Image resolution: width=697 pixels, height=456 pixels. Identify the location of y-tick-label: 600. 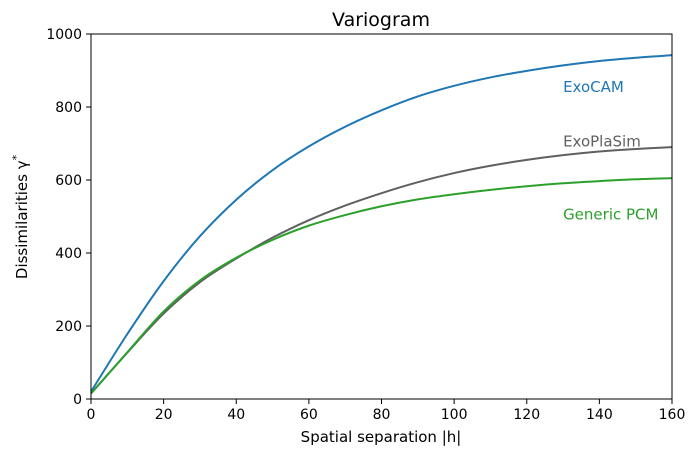
(68, 181).